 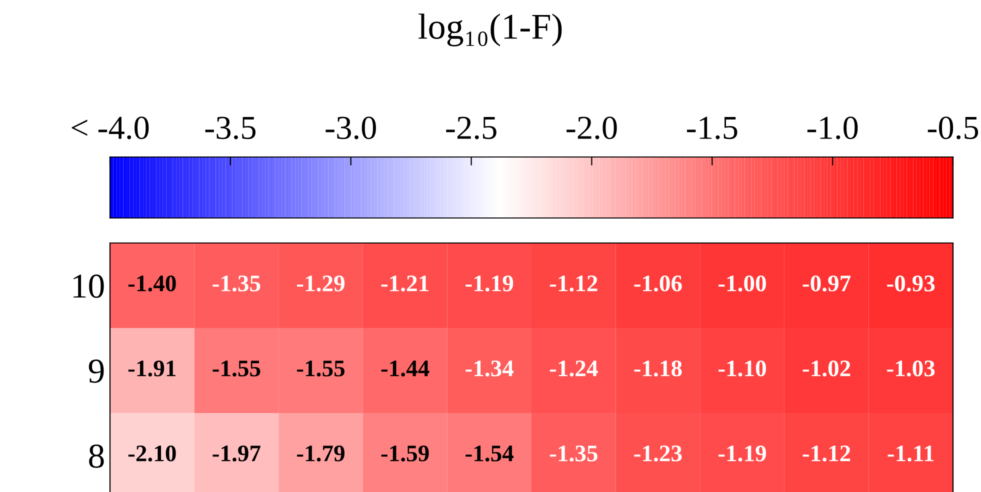 What do you see at coordinates (826, 368) in the screenshot?
I see `data-label: -1.02` at bounding box center [826, 368].